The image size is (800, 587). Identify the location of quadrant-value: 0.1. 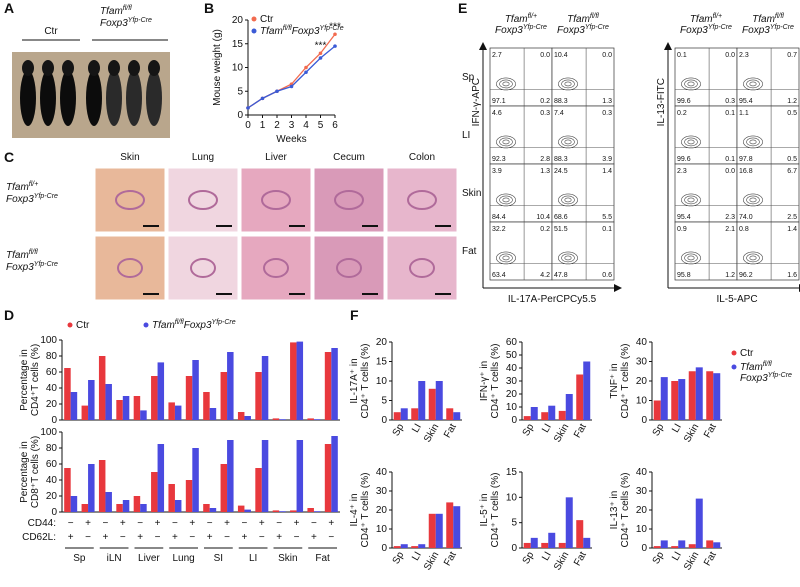
(730, 159).